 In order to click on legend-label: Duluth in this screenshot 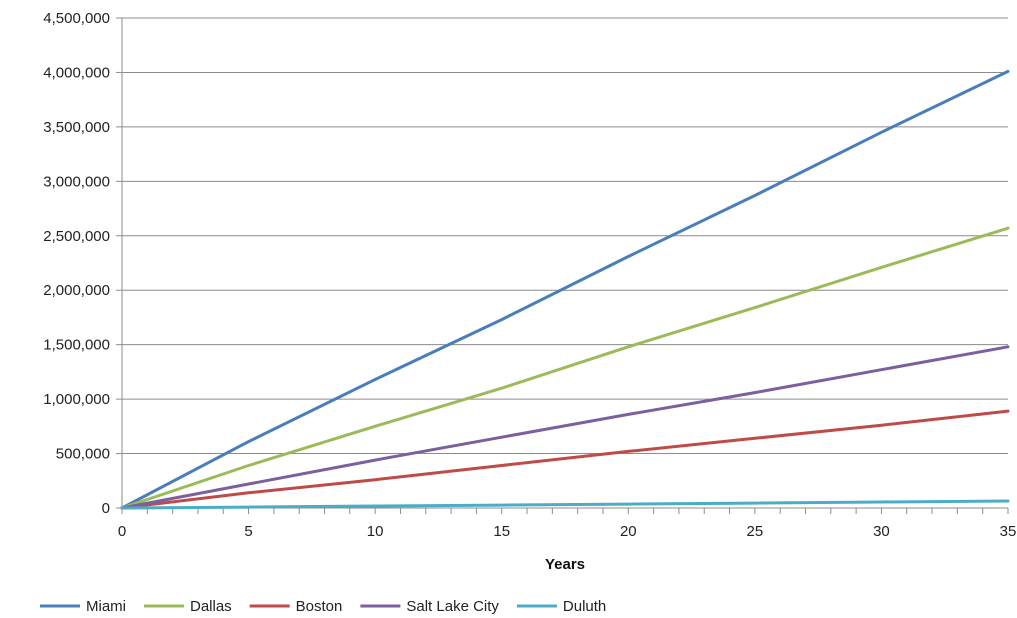, I will do `click(584, 606)`.